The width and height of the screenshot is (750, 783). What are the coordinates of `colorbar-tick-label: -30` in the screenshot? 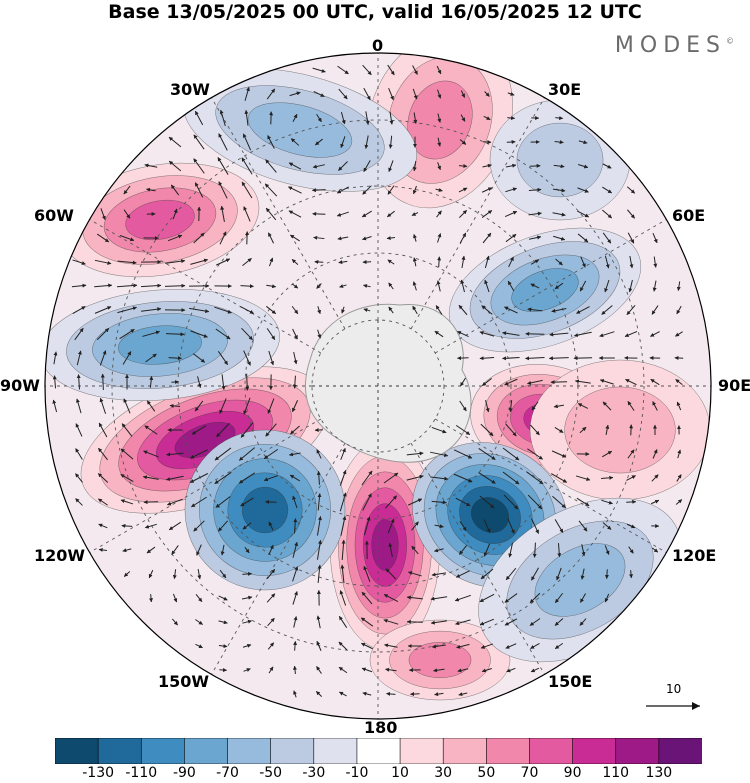 It's located at (314, 773).